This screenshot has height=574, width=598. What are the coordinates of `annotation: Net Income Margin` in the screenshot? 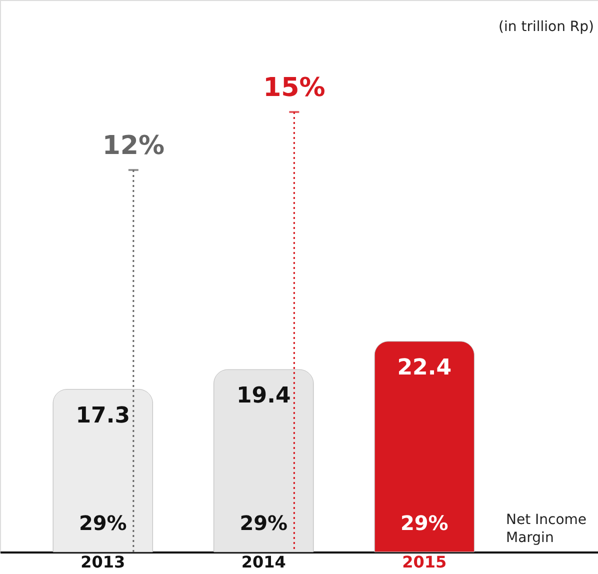 It's located at (546, 529).